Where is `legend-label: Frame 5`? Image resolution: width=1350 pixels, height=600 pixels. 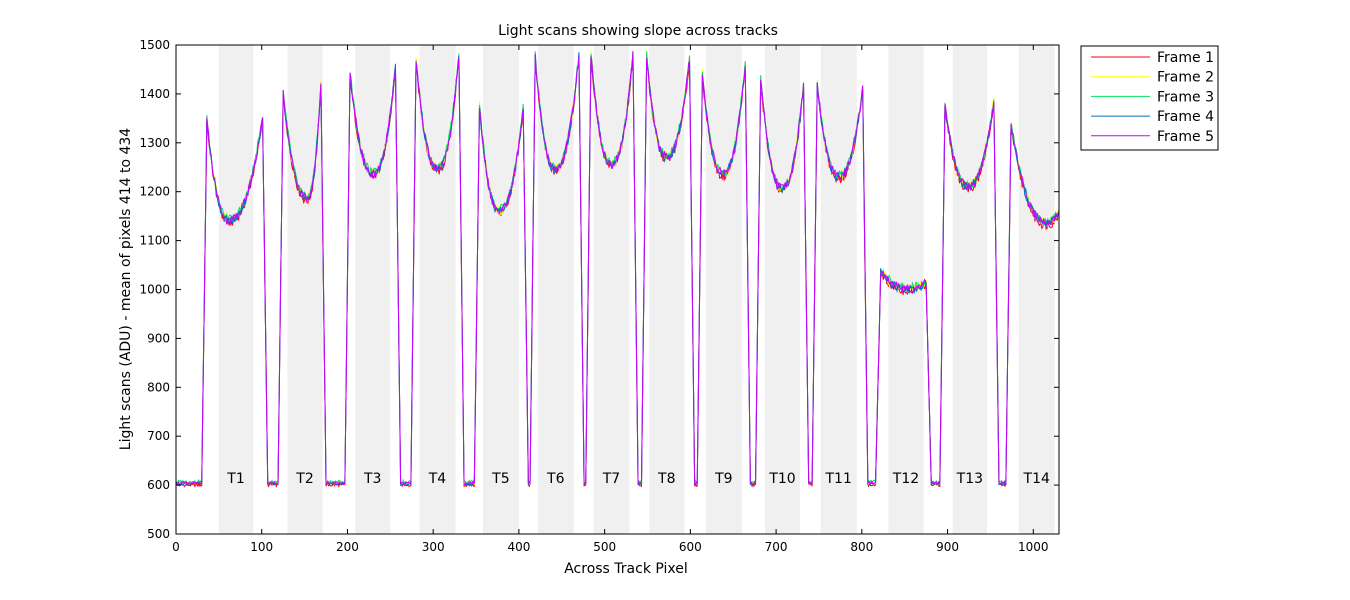 legend-label: Frame 5 is located at coordinates (1185, 137).